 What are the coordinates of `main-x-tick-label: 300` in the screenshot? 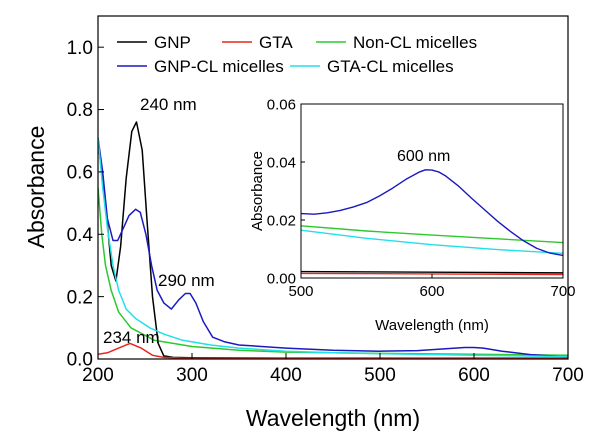 It's located at (192, 375).